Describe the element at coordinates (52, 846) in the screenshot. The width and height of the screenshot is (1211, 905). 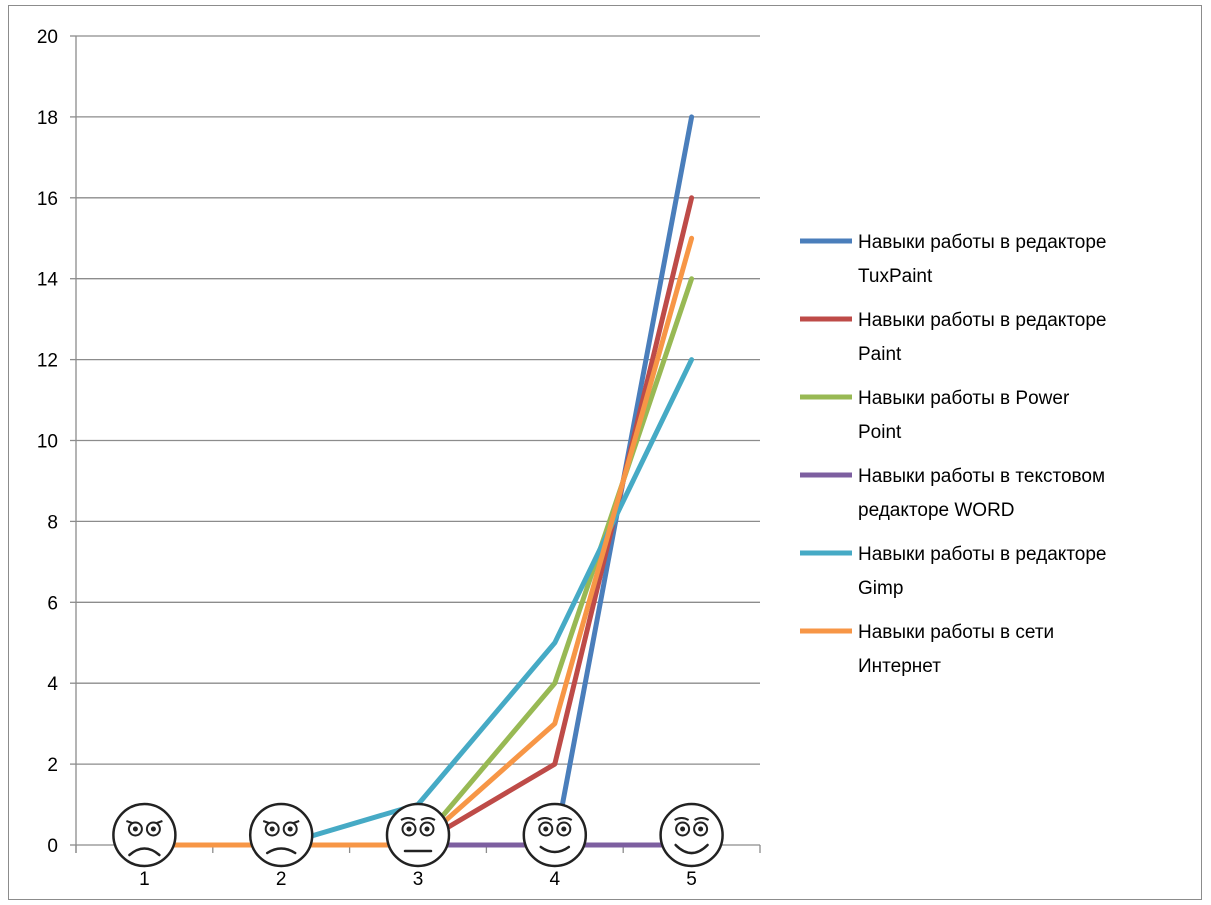
I see `y-tick-label-0: 0` at that location.